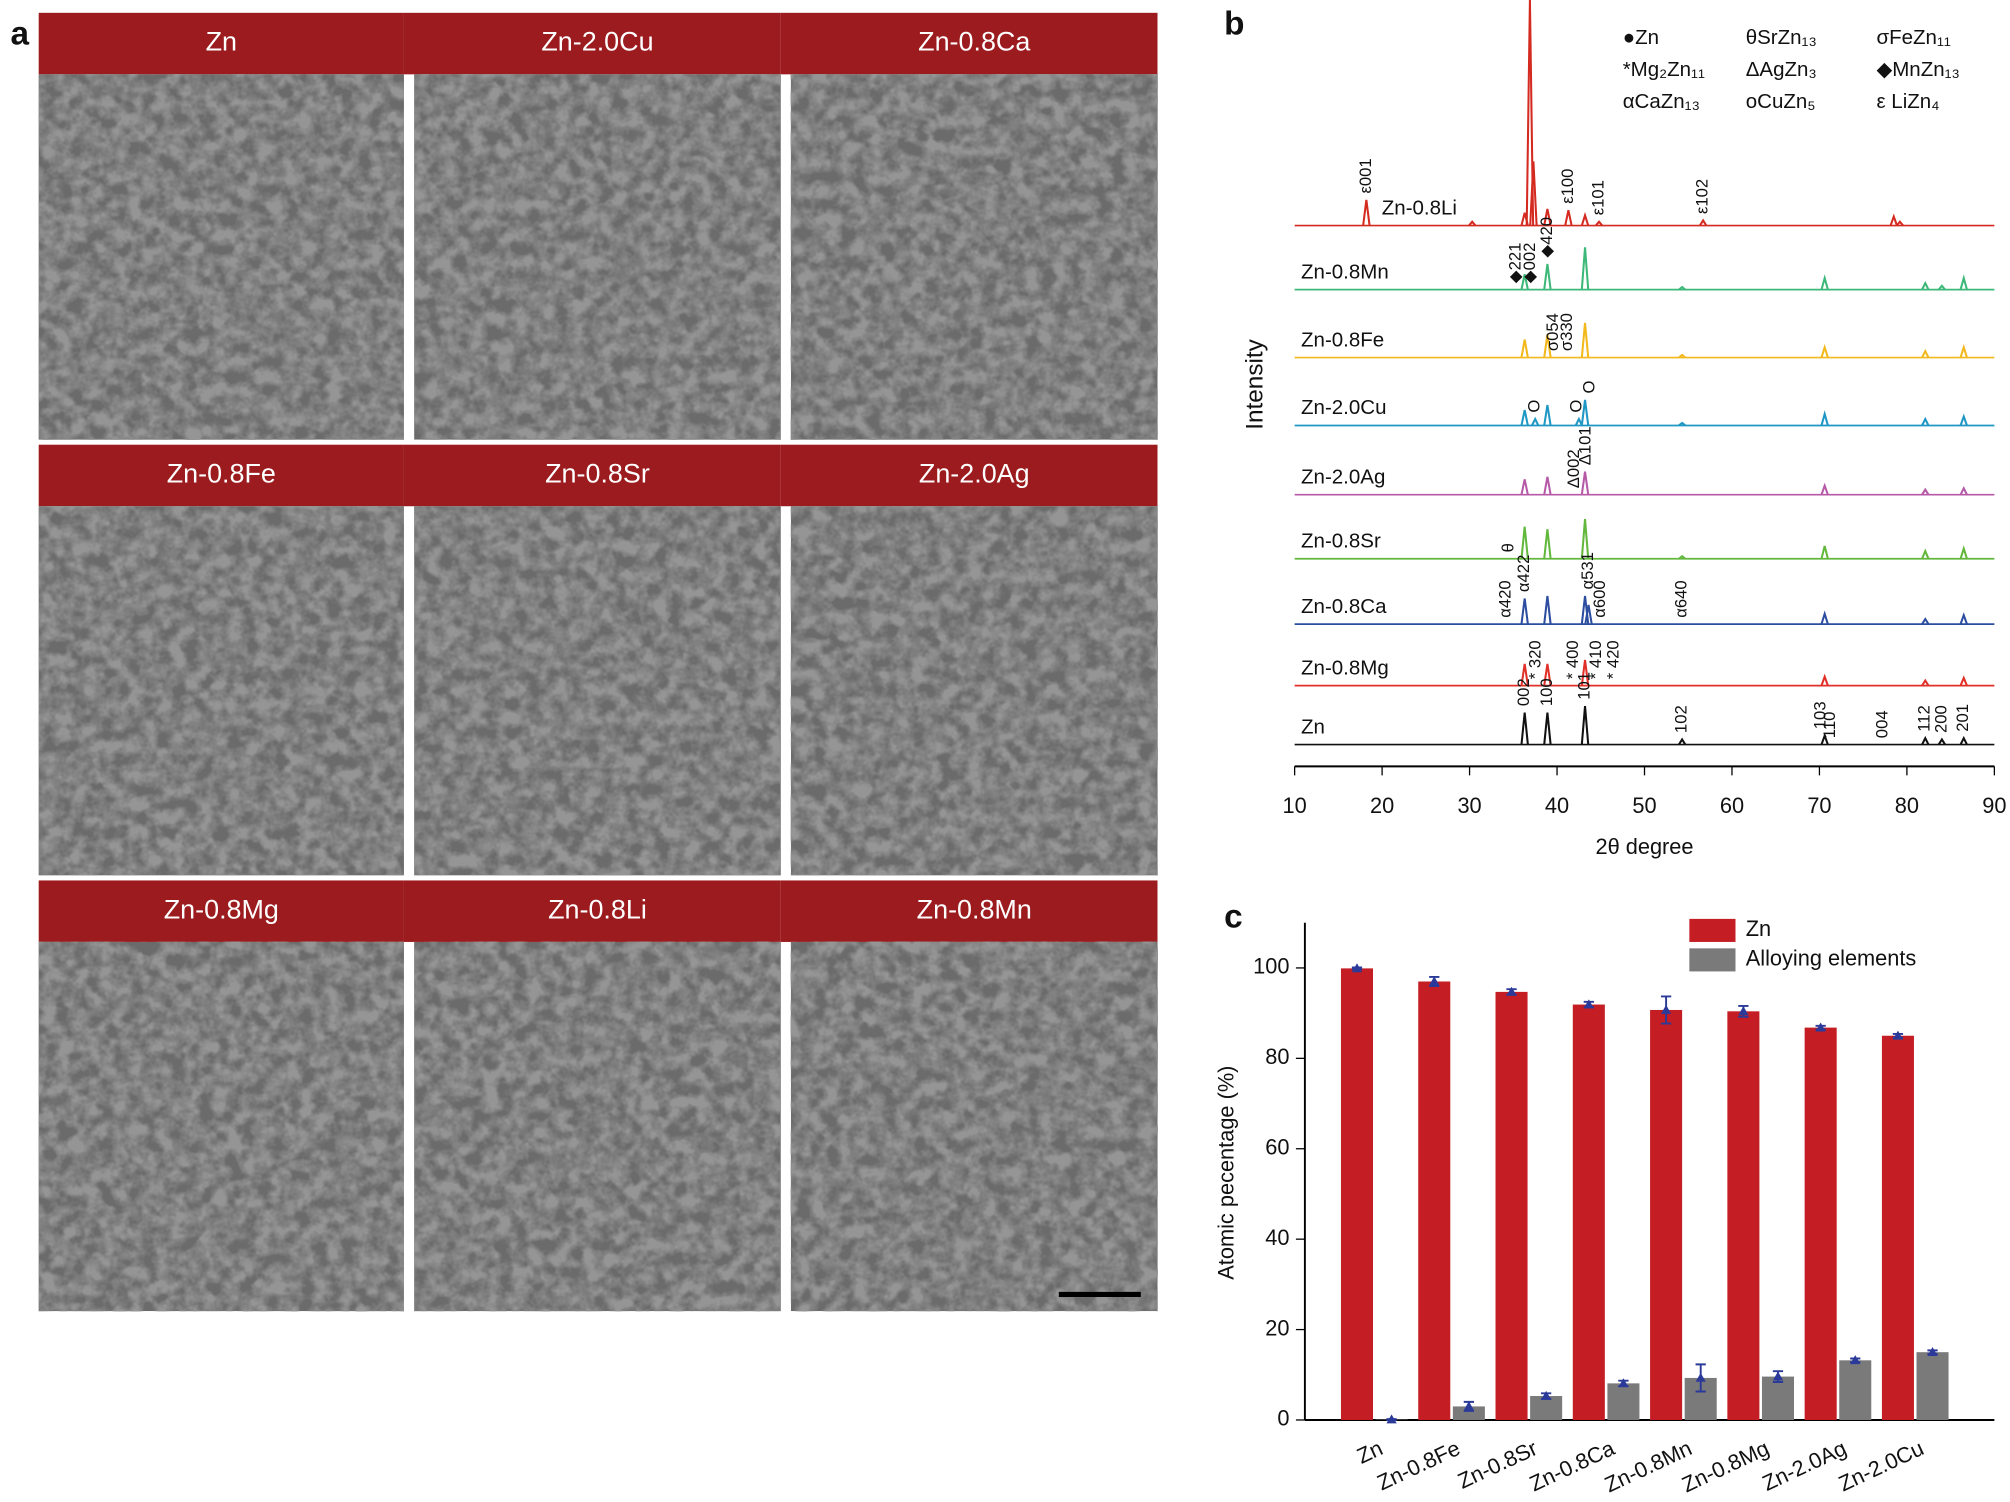  Describe the element at coordinates (1641, 37) in the screenshot. I see `legend-entry: ●Zn` at that location.